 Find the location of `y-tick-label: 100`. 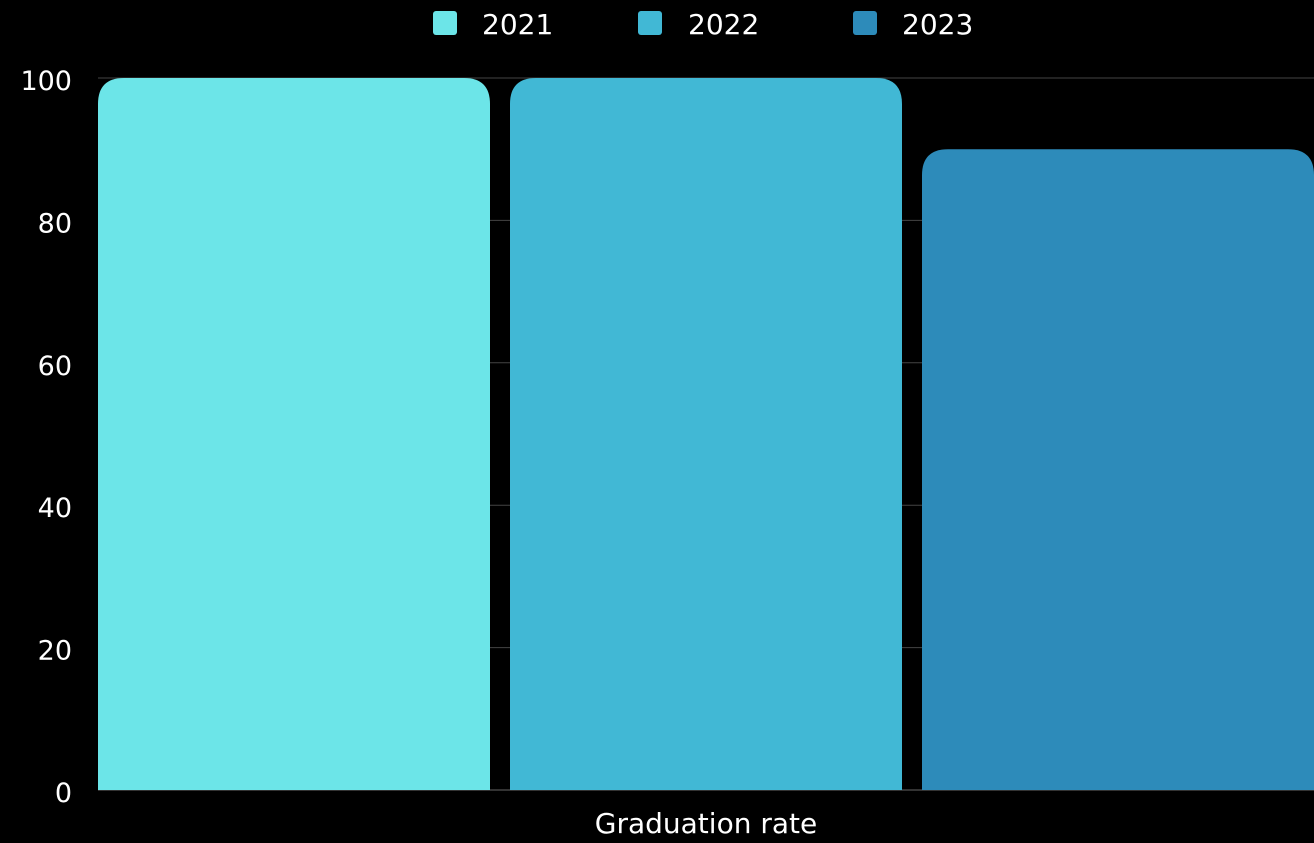

y-tick-label: 100 is located at coordinates (46, 81).